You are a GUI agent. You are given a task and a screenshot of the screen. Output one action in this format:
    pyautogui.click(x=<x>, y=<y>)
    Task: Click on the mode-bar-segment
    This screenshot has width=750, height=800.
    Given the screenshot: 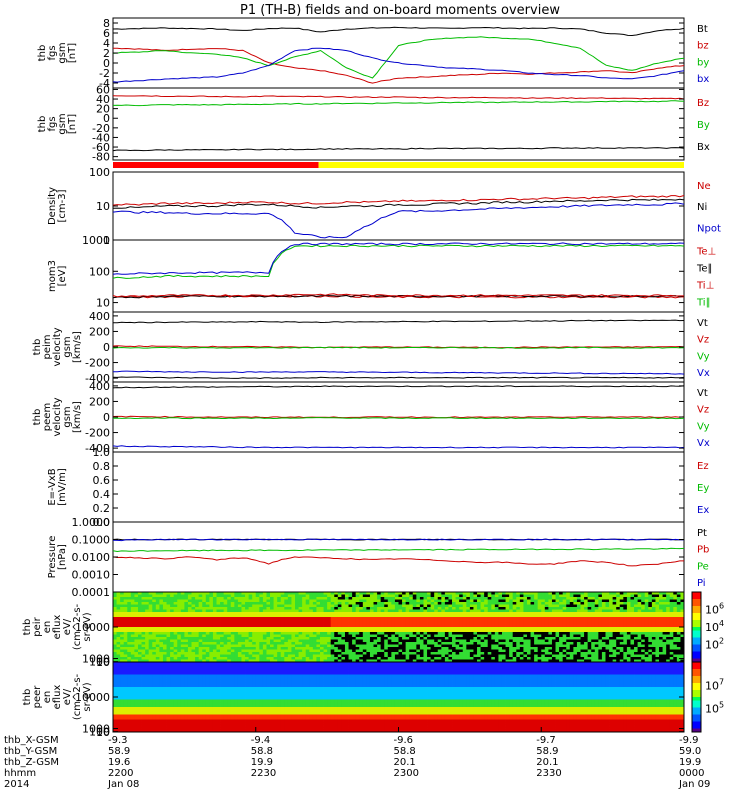 What is the action you would take?
    pyautogui.click(x=501, y=165)
    